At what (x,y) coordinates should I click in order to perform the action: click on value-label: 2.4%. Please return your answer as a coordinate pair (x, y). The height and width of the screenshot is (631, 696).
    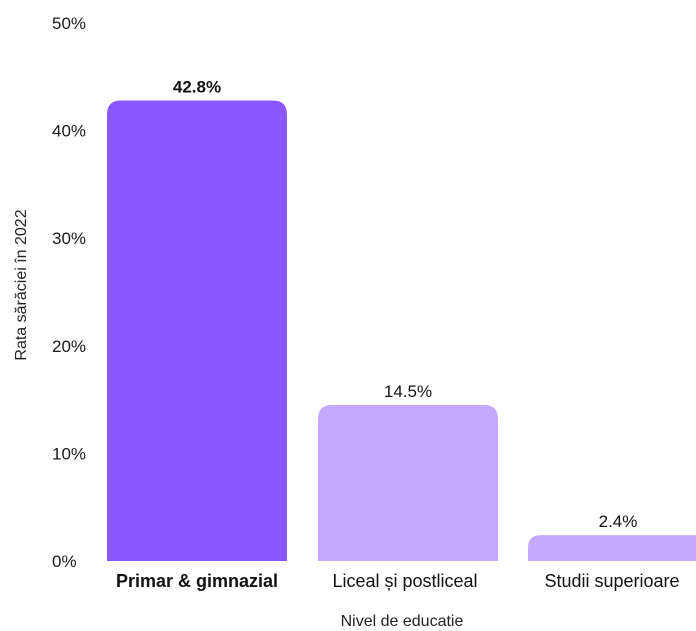
    Looking at the image, I should click on (618, 521).